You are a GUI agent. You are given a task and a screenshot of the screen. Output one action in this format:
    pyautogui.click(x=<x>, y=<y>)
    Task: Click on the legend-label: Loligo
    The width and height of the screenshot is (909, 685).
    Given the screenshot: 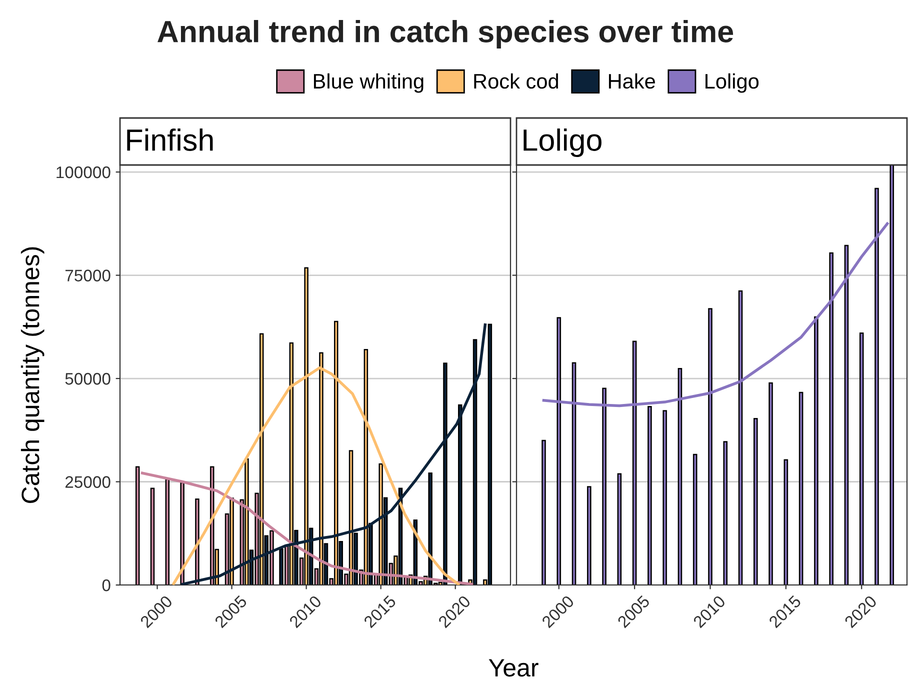 What is the action you would take?
    pyautogui.click(x=732, y=83)
    